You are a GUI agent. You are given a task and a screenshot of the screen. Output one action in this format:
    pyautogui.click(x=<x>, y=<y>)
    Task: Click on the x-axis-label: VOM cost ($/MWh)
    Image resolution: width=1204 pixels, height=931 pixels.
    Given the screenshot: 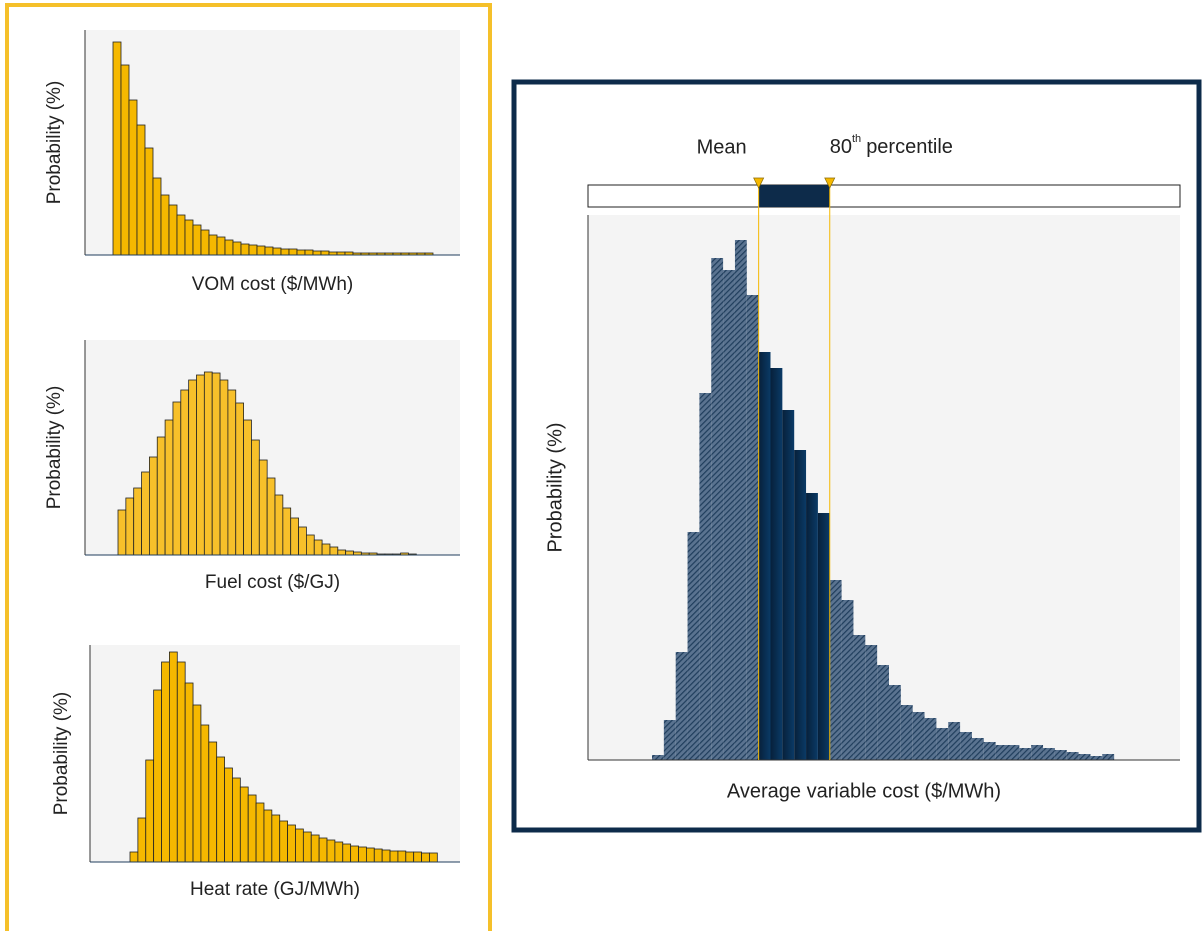 What is the action you would take?
    pyautogui.click(x=273, y=284)
    